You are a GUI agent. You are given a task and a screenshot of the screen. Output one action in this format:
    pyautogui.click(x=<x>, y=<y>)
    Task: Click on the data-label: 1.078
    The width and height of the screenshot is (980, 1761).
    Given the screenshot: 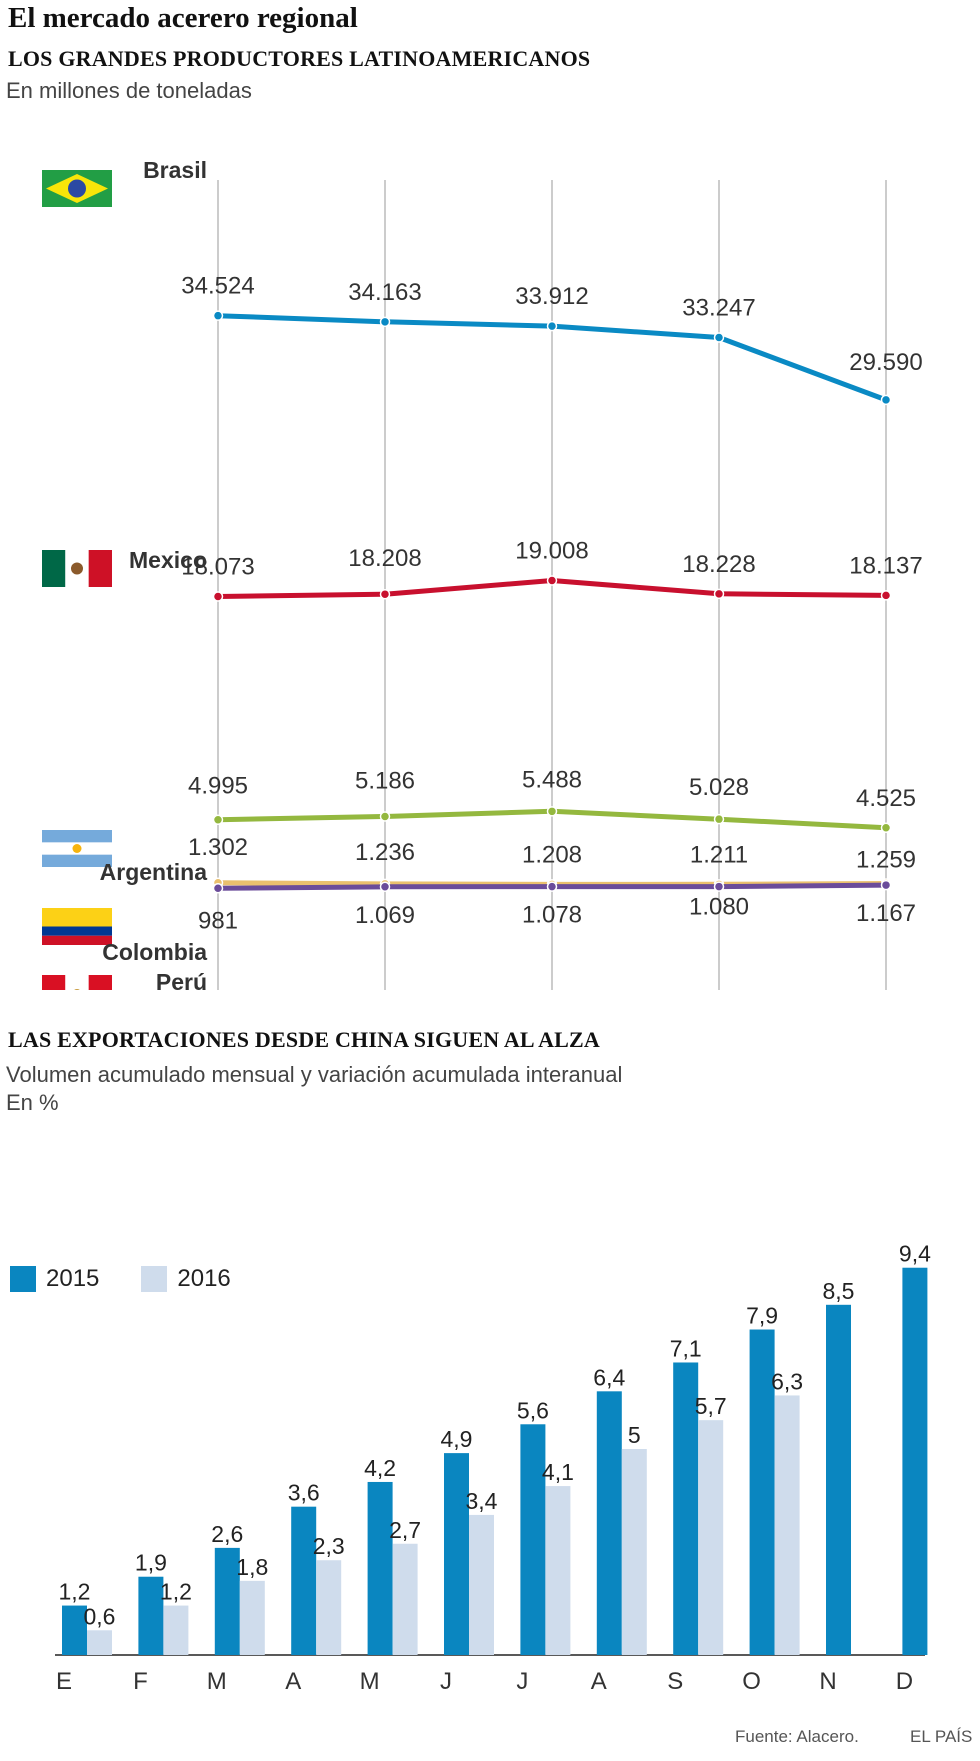 What is the action you would take?
    pyautogui.click(x=552, y=915)
    